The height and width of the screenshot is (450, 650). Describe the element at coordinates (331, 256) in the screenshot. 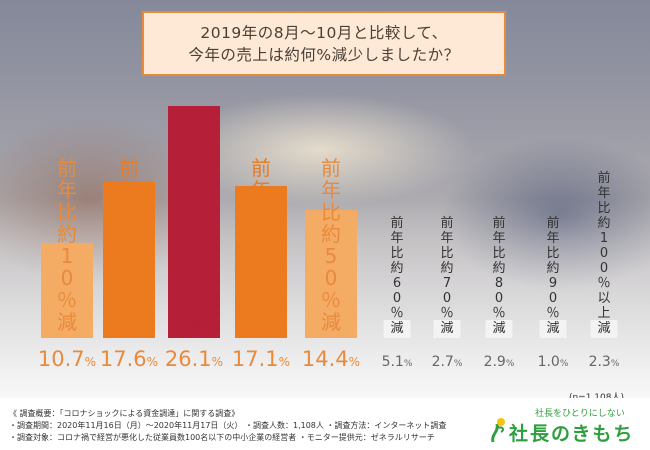

I see `category-char: 5` at that location.